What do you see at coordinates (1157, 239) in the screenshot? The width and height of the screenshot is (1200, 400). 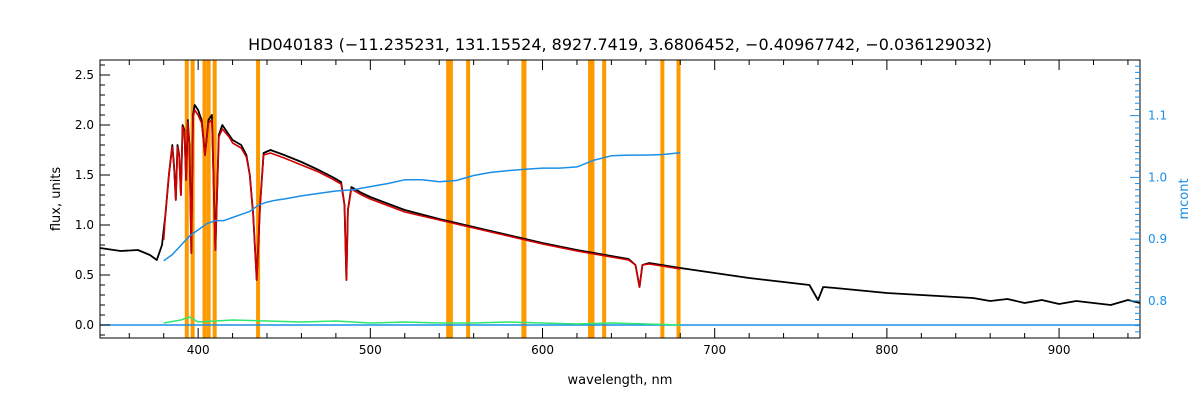 I see `y-right-tick-label-1: 0.9` at bounding box center [1157, 239].